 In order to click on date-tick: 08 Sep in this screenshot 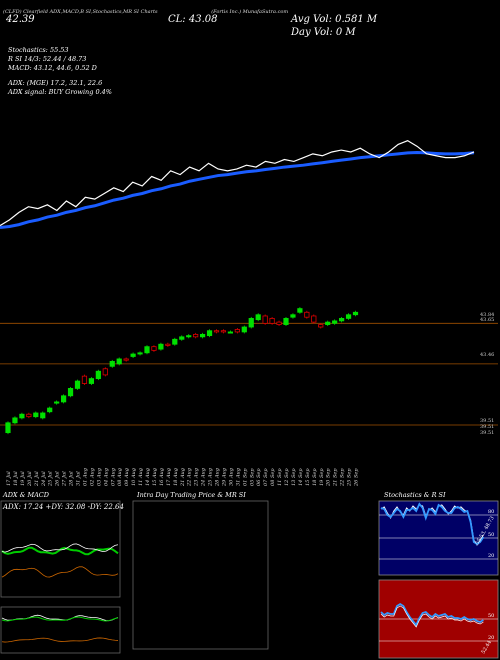, I will do `click(273, 477)`.